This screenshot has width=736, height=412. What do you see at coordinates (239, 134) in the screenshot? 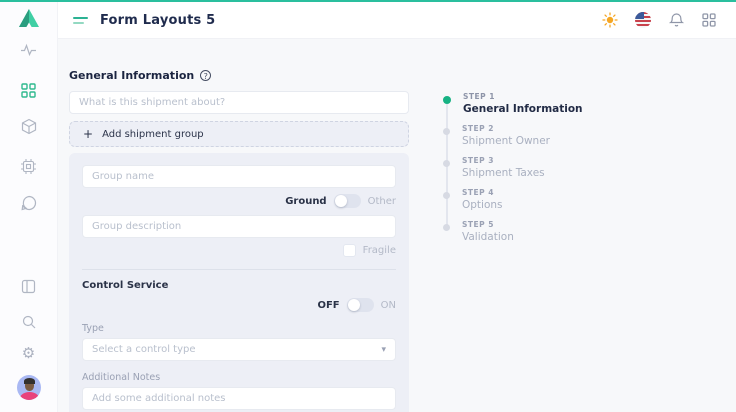
I see `add-shipment-group-button: + Add shipment group` at bounding box center [239, 134].